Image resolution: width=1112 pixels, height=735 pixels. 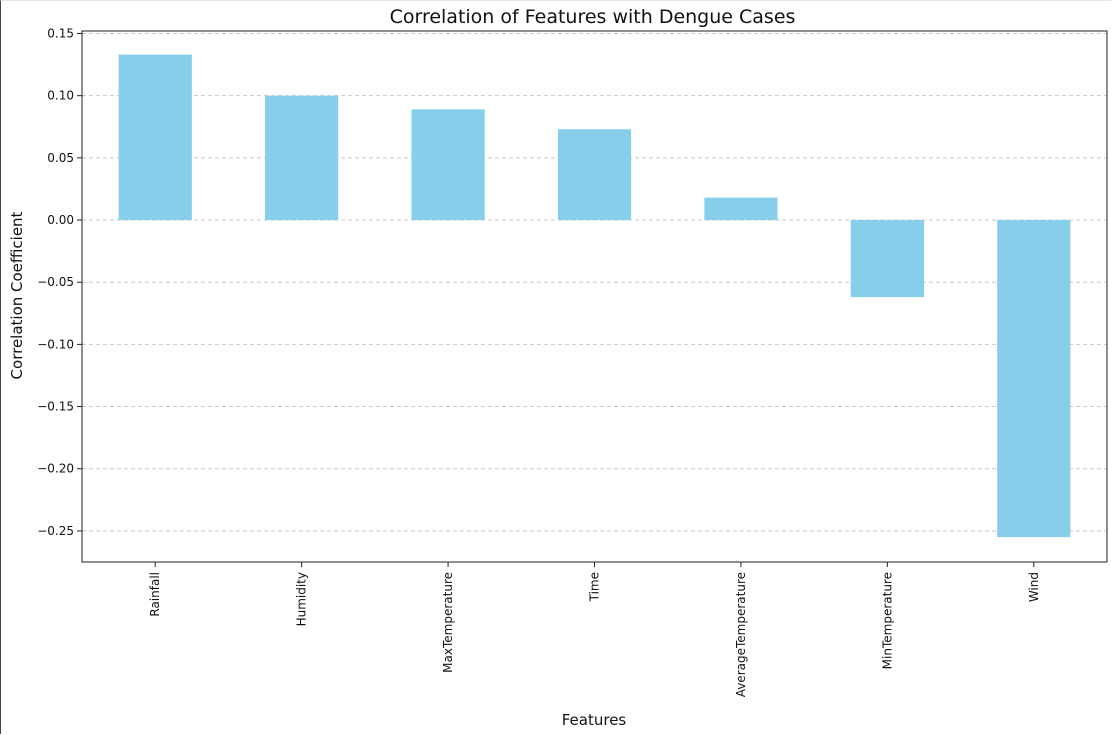 What do you see at coordinates (448, 622) in the screenshot?
I see `x-tick-label: MaxTemperature` at bounding box center [448, 622].